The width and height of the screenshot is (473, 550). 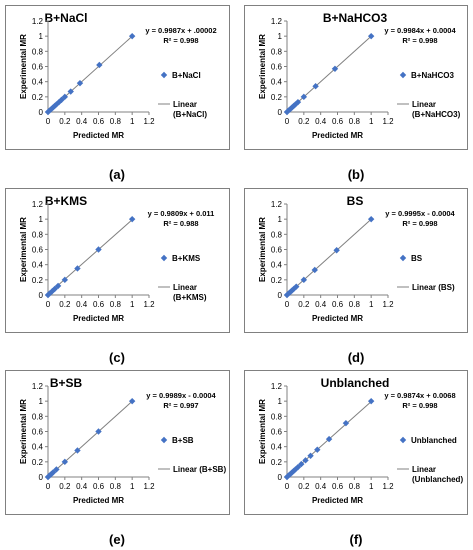 I want to click on legend-line-label: (B+KMS), so click(x=190, y=297).